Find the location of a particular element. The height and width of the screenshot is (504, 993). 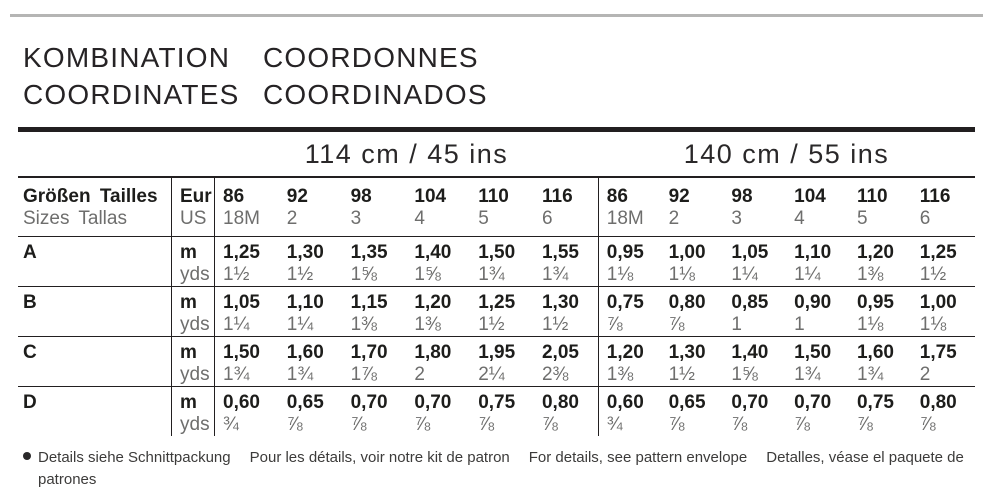

yds-value: 2 is located at coordinates (419, 374).